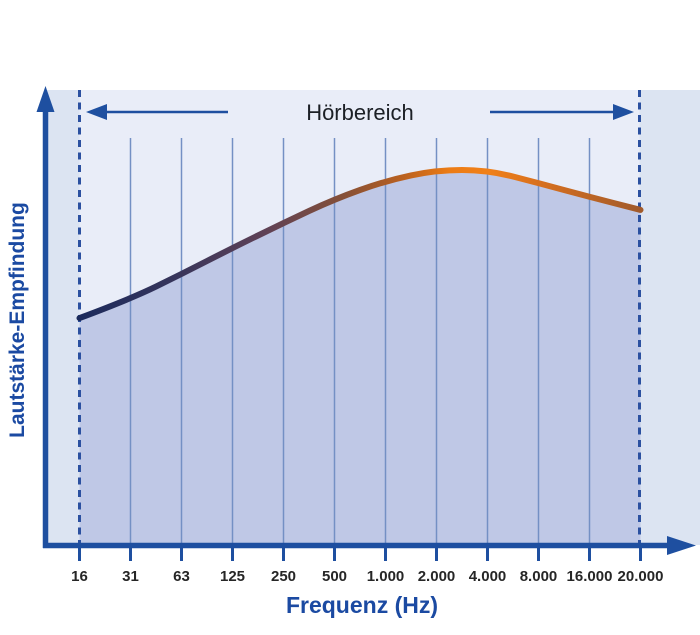  Describe the element at coordinates (96, 112) in the screenshot. I see `arrow-left-icon` at that location.